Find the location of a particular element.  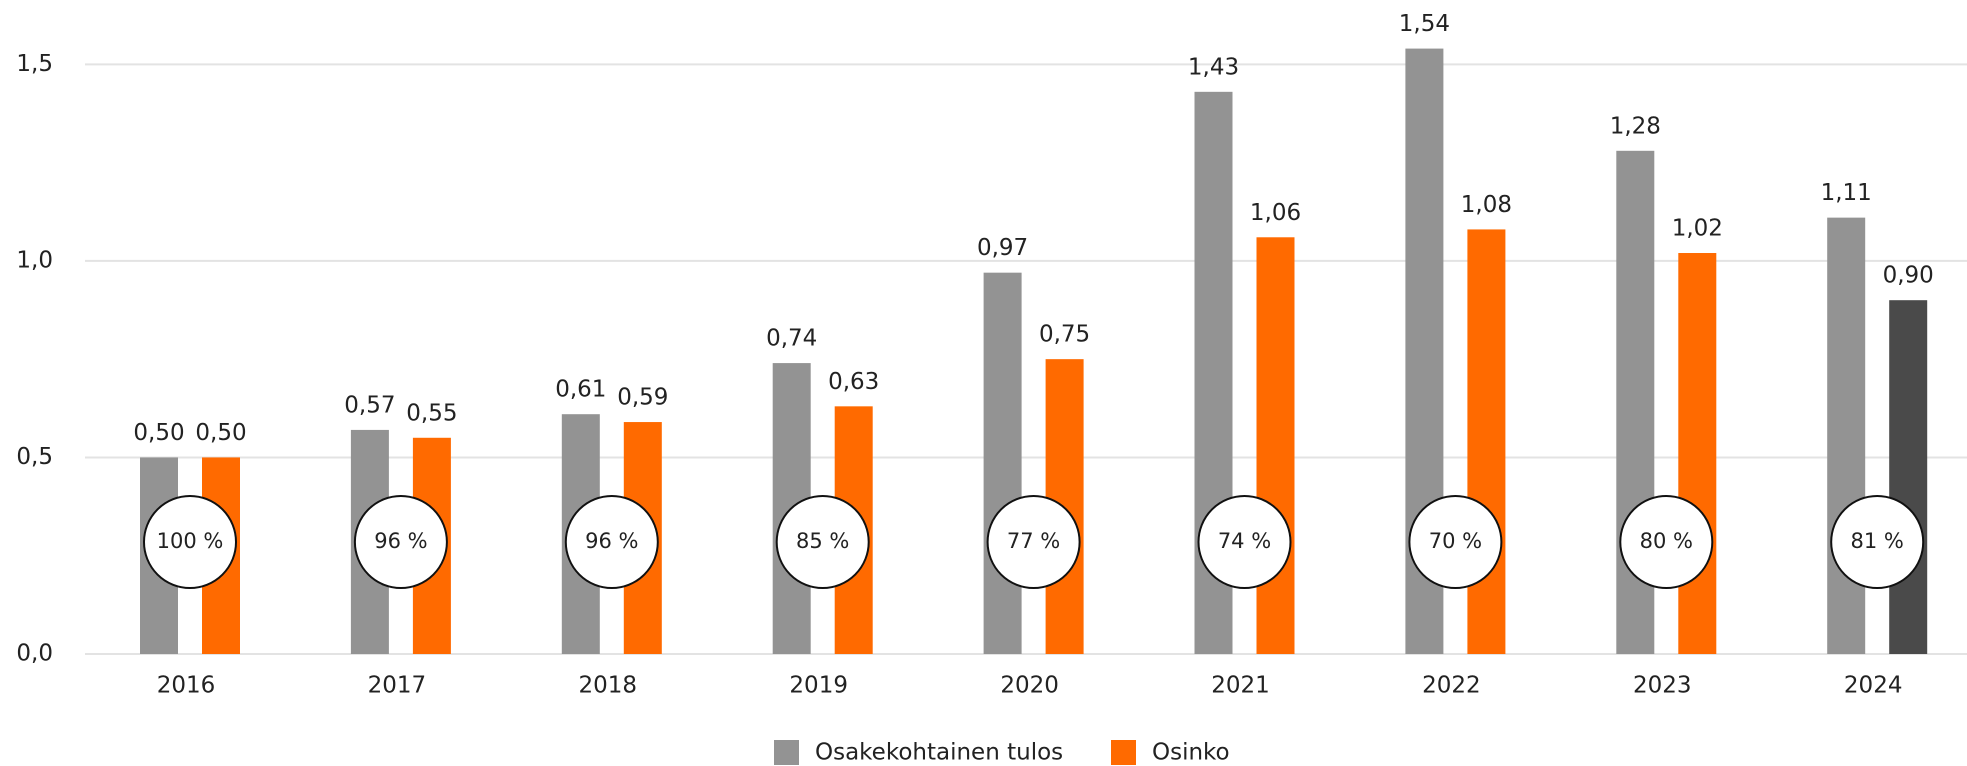

x-tick-label: 2022 is located at coordinates (1451, 686).